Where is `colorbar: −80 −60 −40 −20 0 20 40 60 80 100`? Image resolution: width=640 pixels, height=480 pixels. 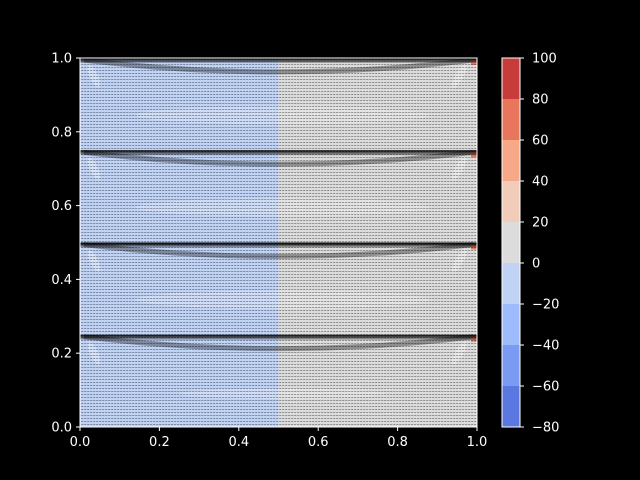
colorbar: −80 −60 −40 −20 0 20 40 60 80 100 is located at coordinates (530, 244).